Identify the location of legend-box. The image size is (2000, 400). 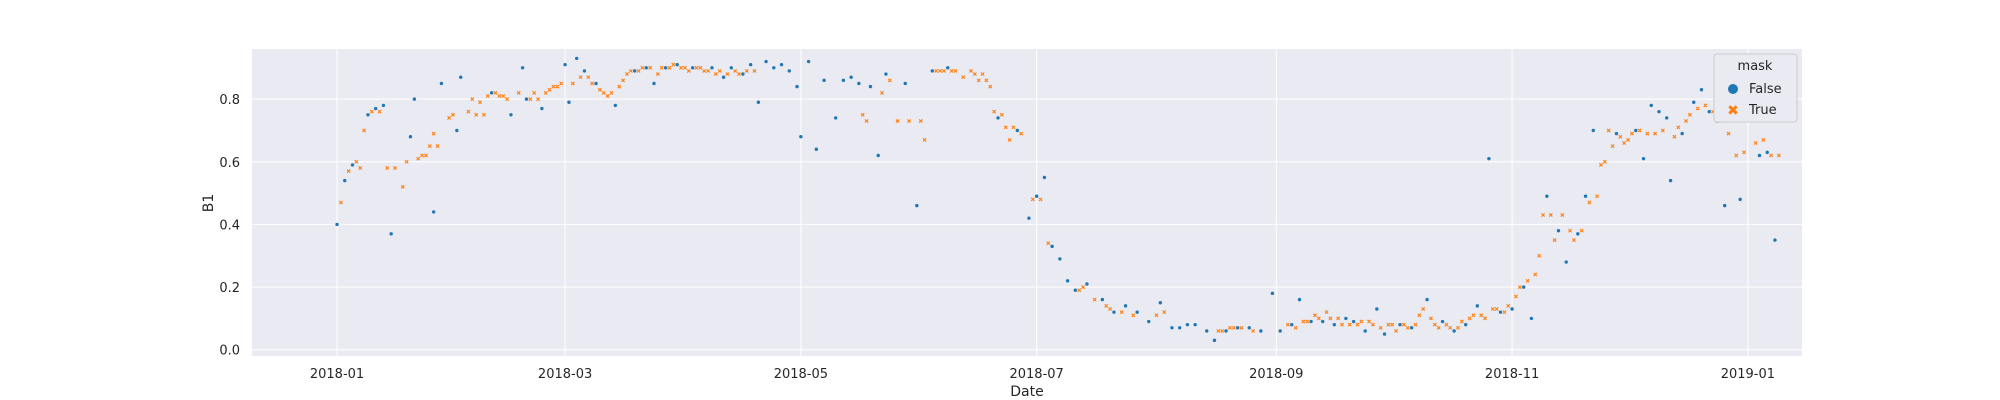
(1755, 88).